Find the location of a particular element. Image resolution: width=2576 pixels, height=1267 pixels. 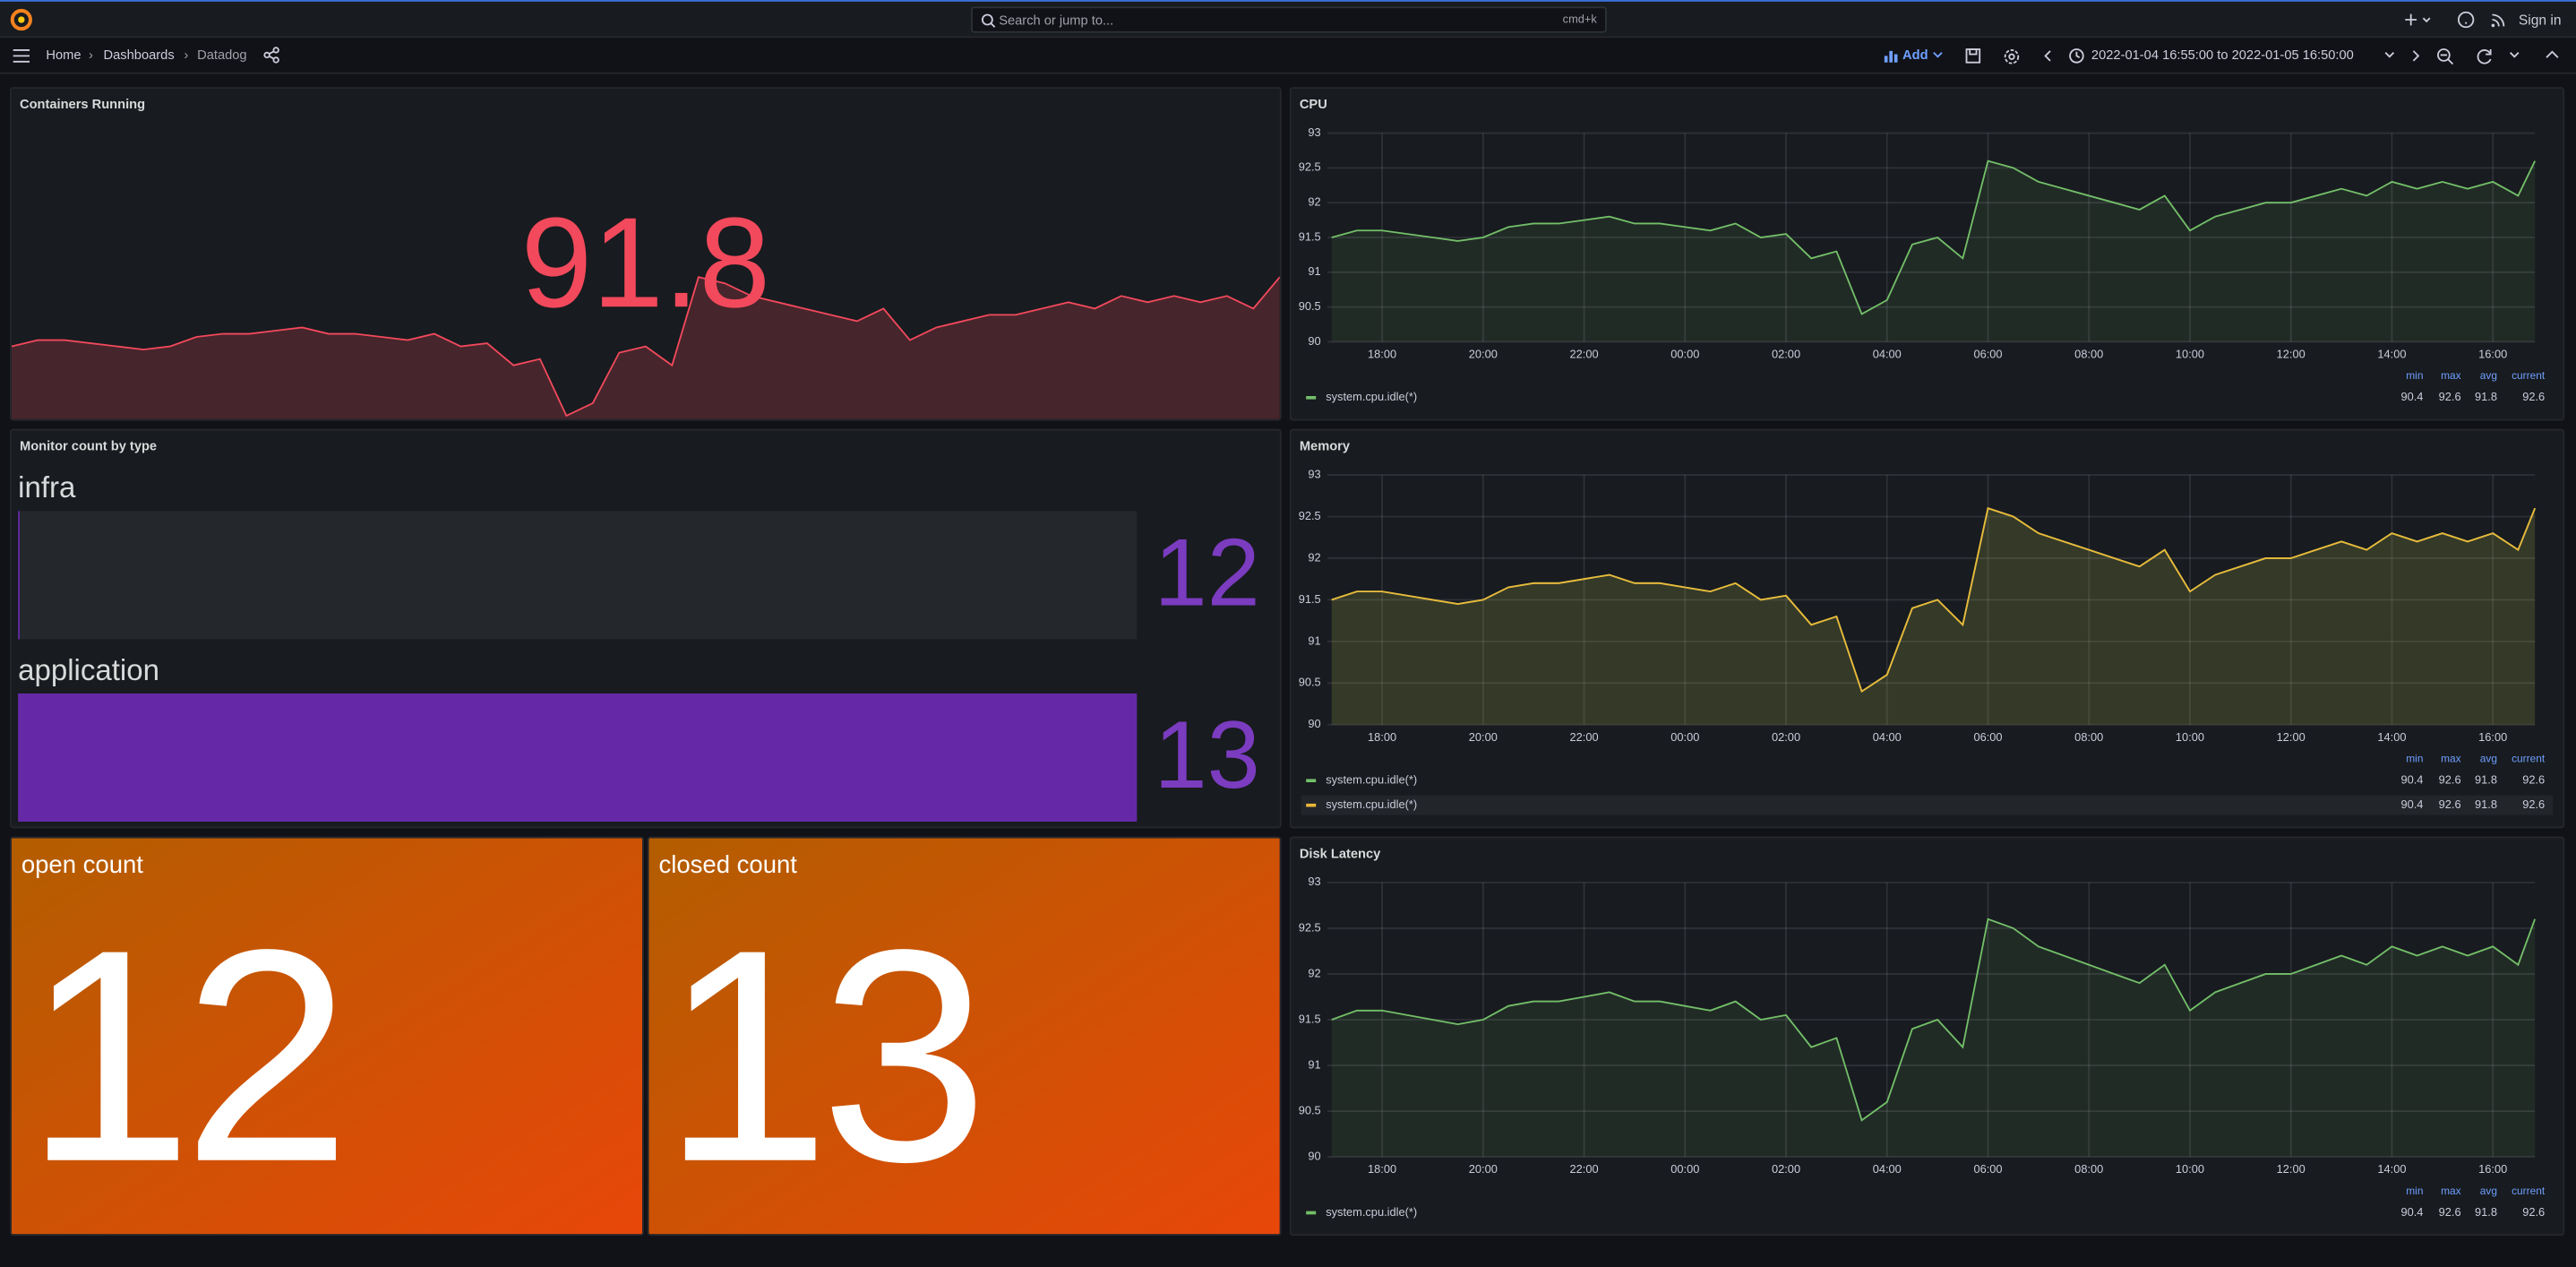

panel-title: Monitor count by type is located at coordinates (88, 447).